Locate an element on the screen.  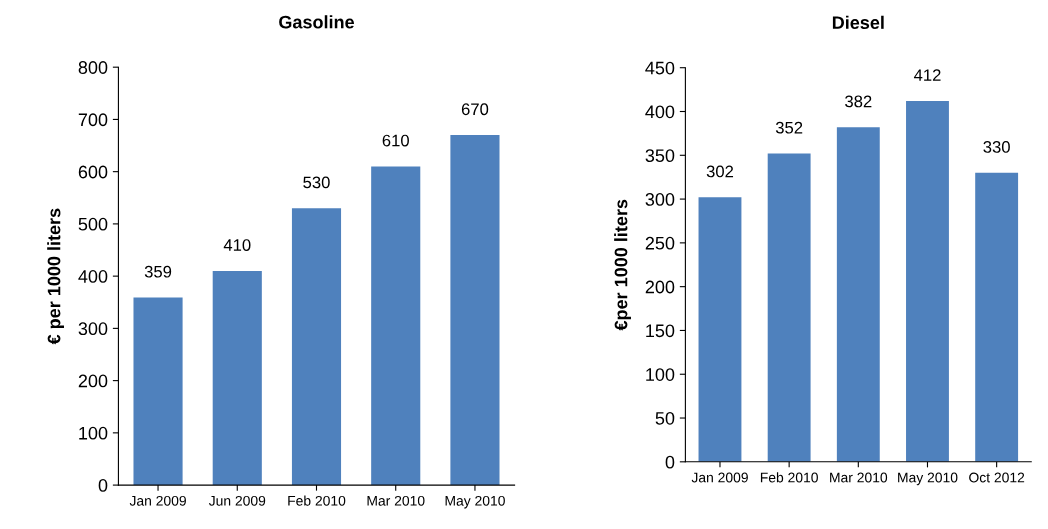
data-label: 352 is located at coordinates (789, 127).